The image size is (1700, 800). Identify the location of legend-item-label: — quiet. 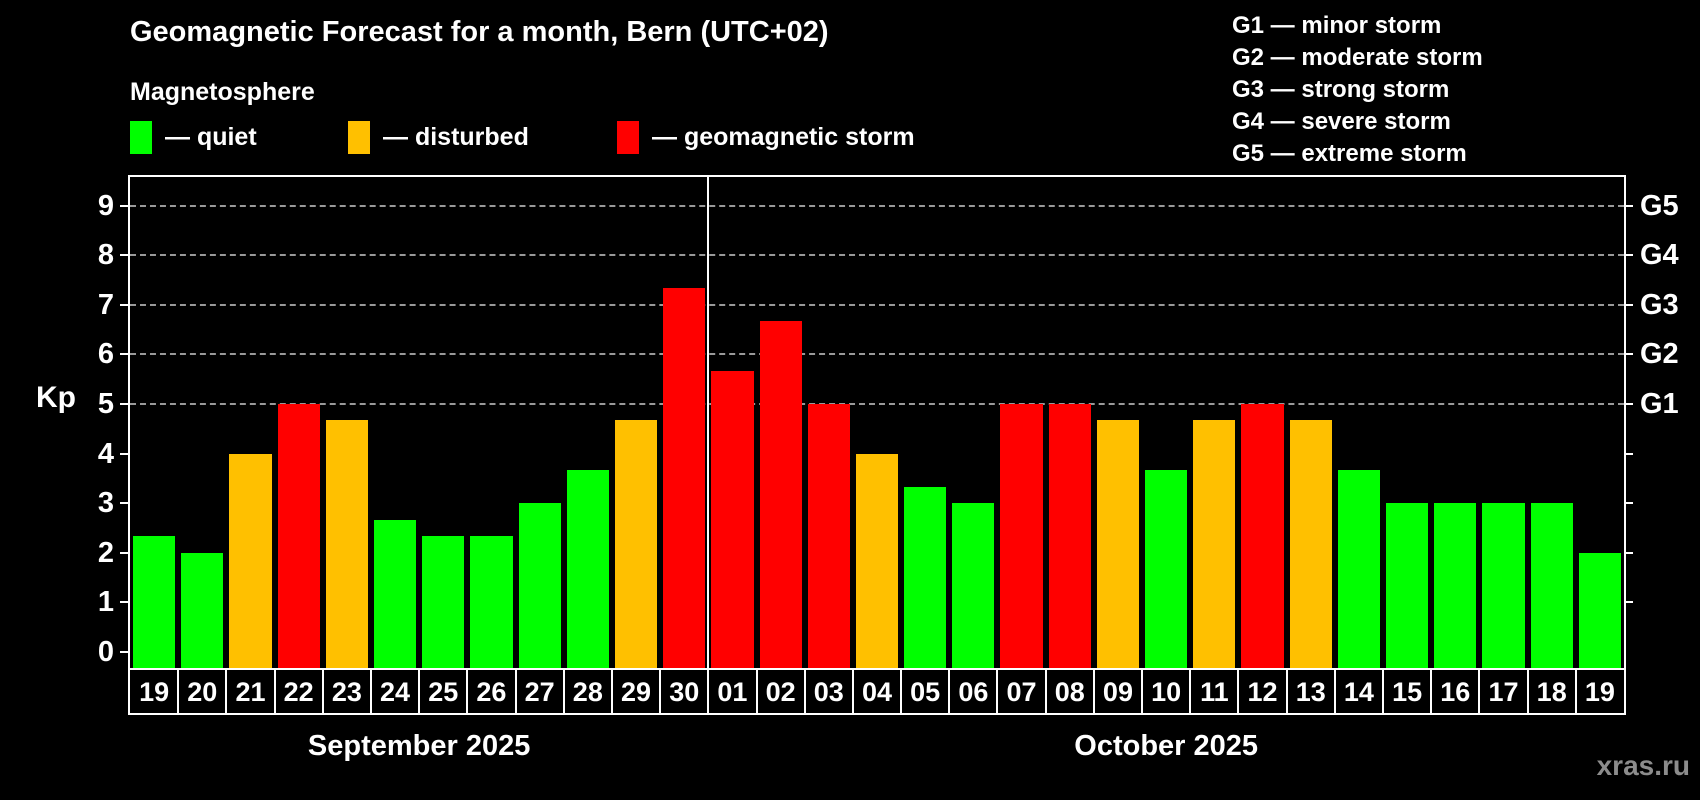
(211, 137).